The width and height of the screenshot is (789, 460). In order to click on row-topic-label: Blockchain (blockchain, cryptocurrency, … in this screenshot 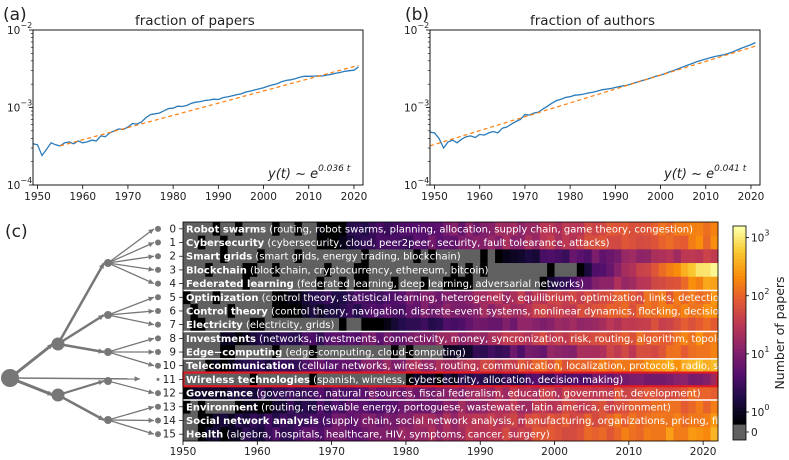, I will do `click(337, 270)`.